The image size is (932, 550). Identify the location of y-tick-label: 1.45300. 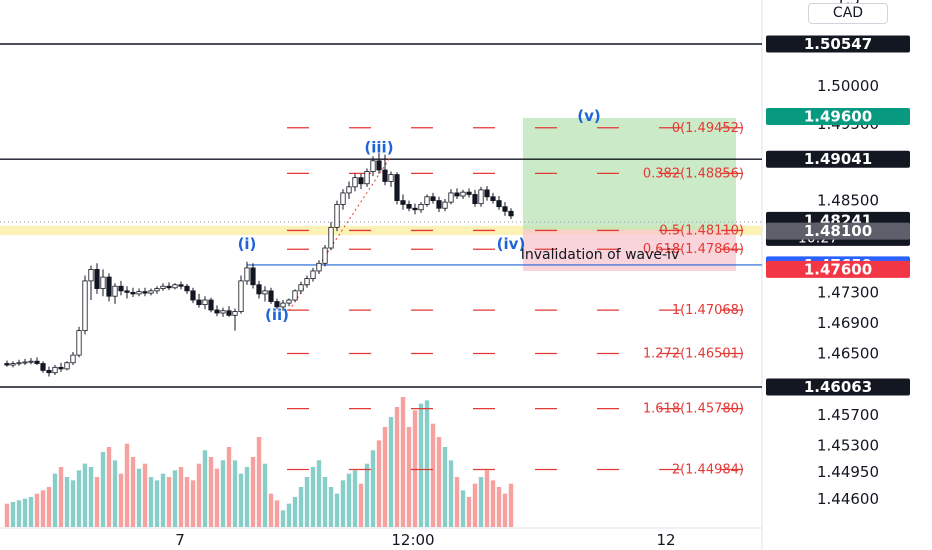
(848, 445).